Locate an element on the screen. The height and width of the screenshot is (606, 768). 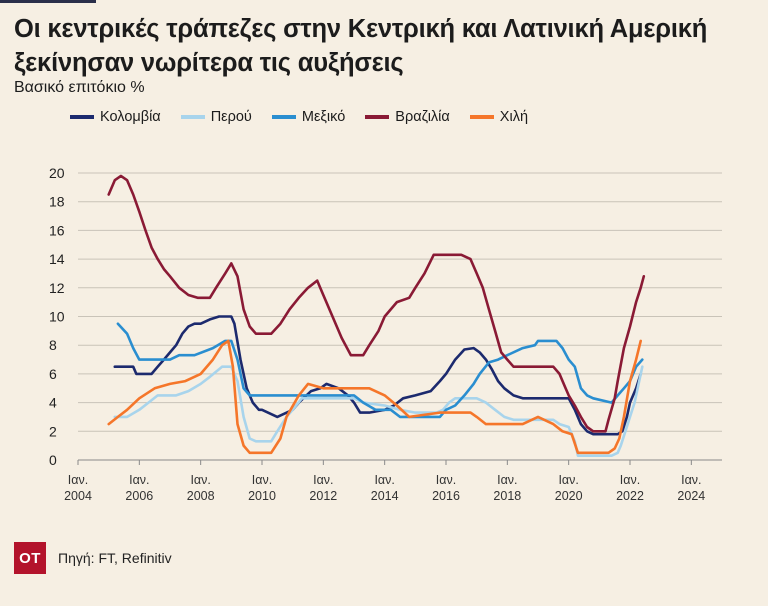
legend-item: Μεξικό is located at coordinates (308, 117).